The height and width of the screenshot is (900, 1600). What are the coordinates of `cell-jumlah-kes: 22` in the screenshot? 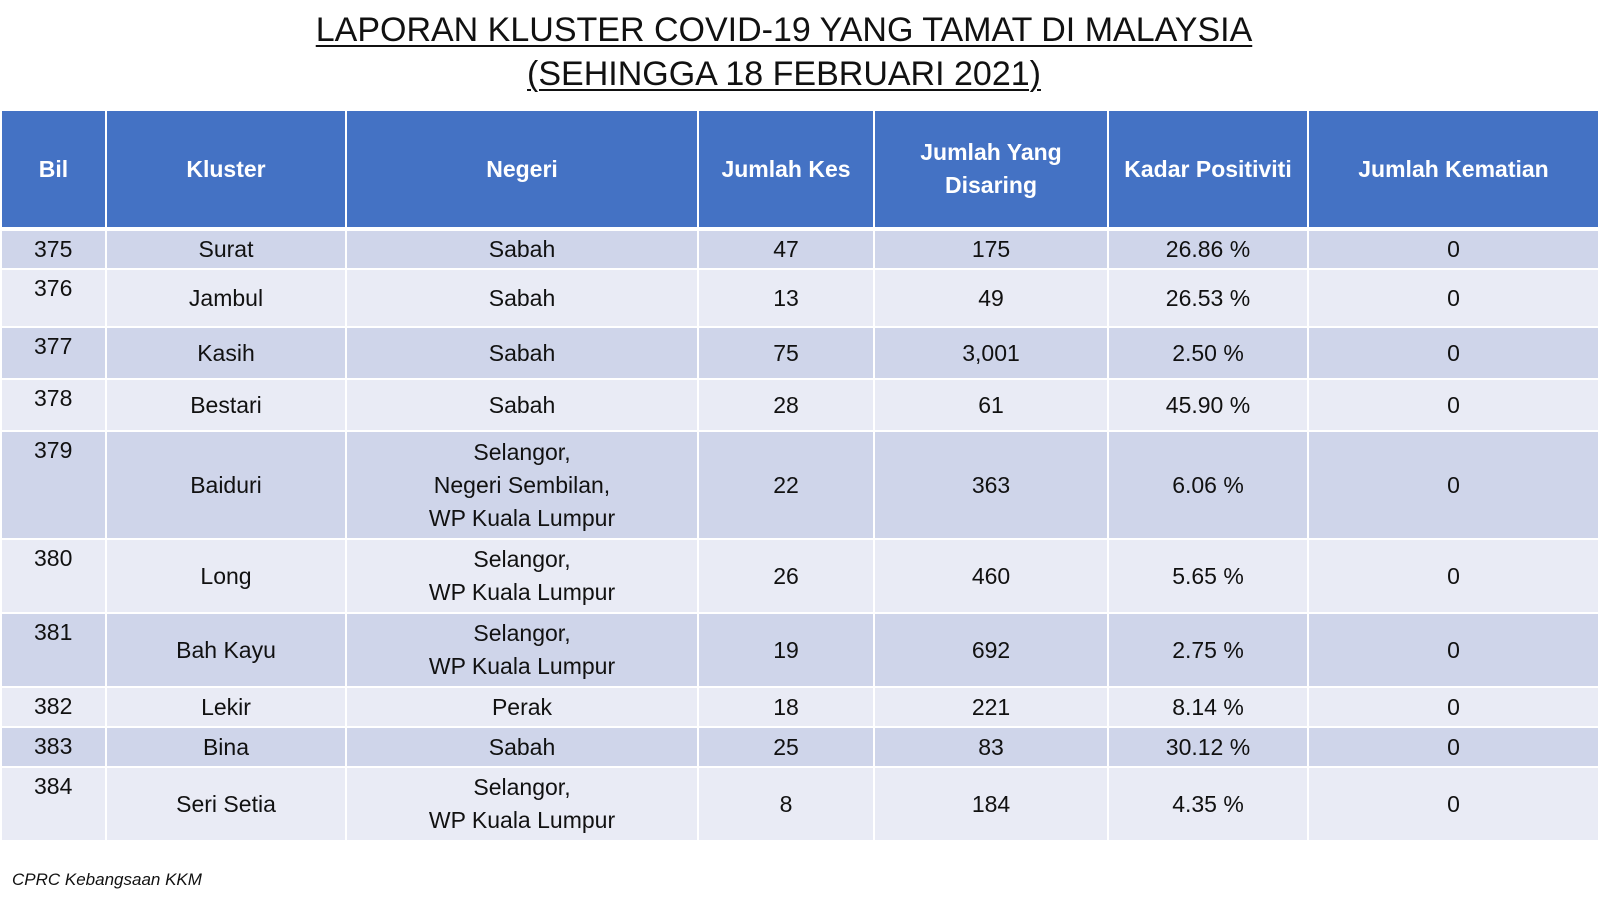 It's located at (786, 485).